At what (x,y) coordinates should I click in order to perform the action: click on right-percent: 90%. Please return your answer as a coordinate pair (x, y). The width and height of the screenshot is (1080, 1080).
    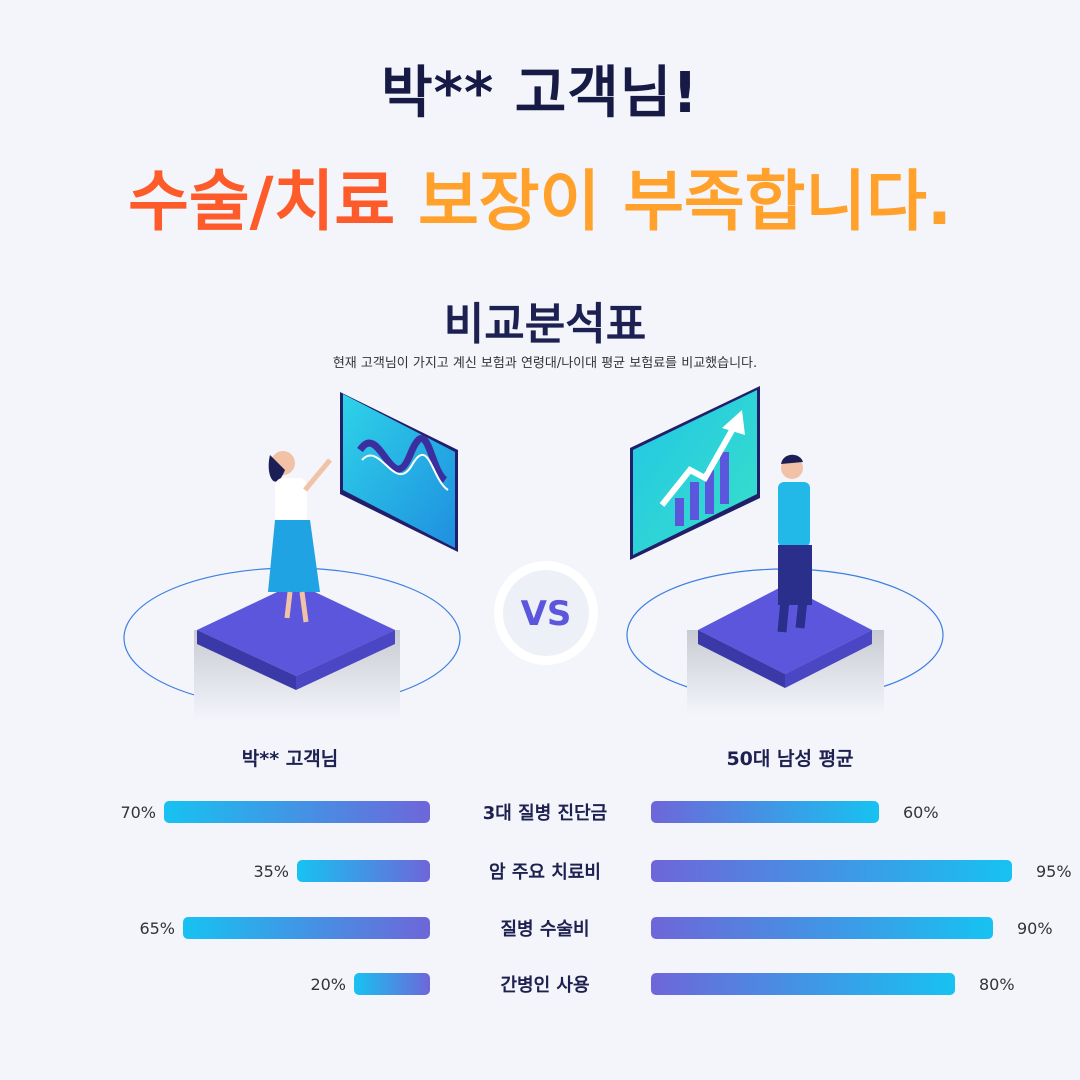
    Looking at the image, I should click on (1035, 928).